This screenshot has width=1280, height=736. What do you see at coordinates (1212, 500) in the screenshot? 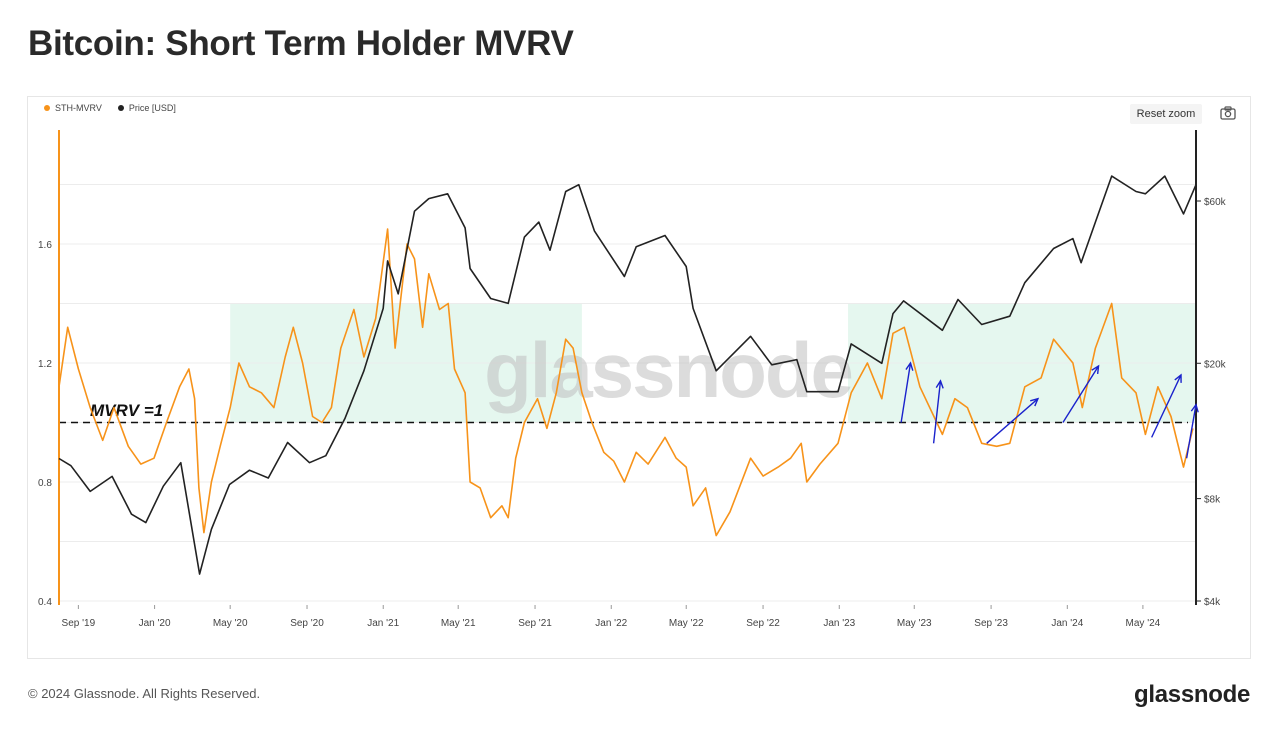
I see `y-right-tick-8k: $8k` at bounding box center [1212, 500].